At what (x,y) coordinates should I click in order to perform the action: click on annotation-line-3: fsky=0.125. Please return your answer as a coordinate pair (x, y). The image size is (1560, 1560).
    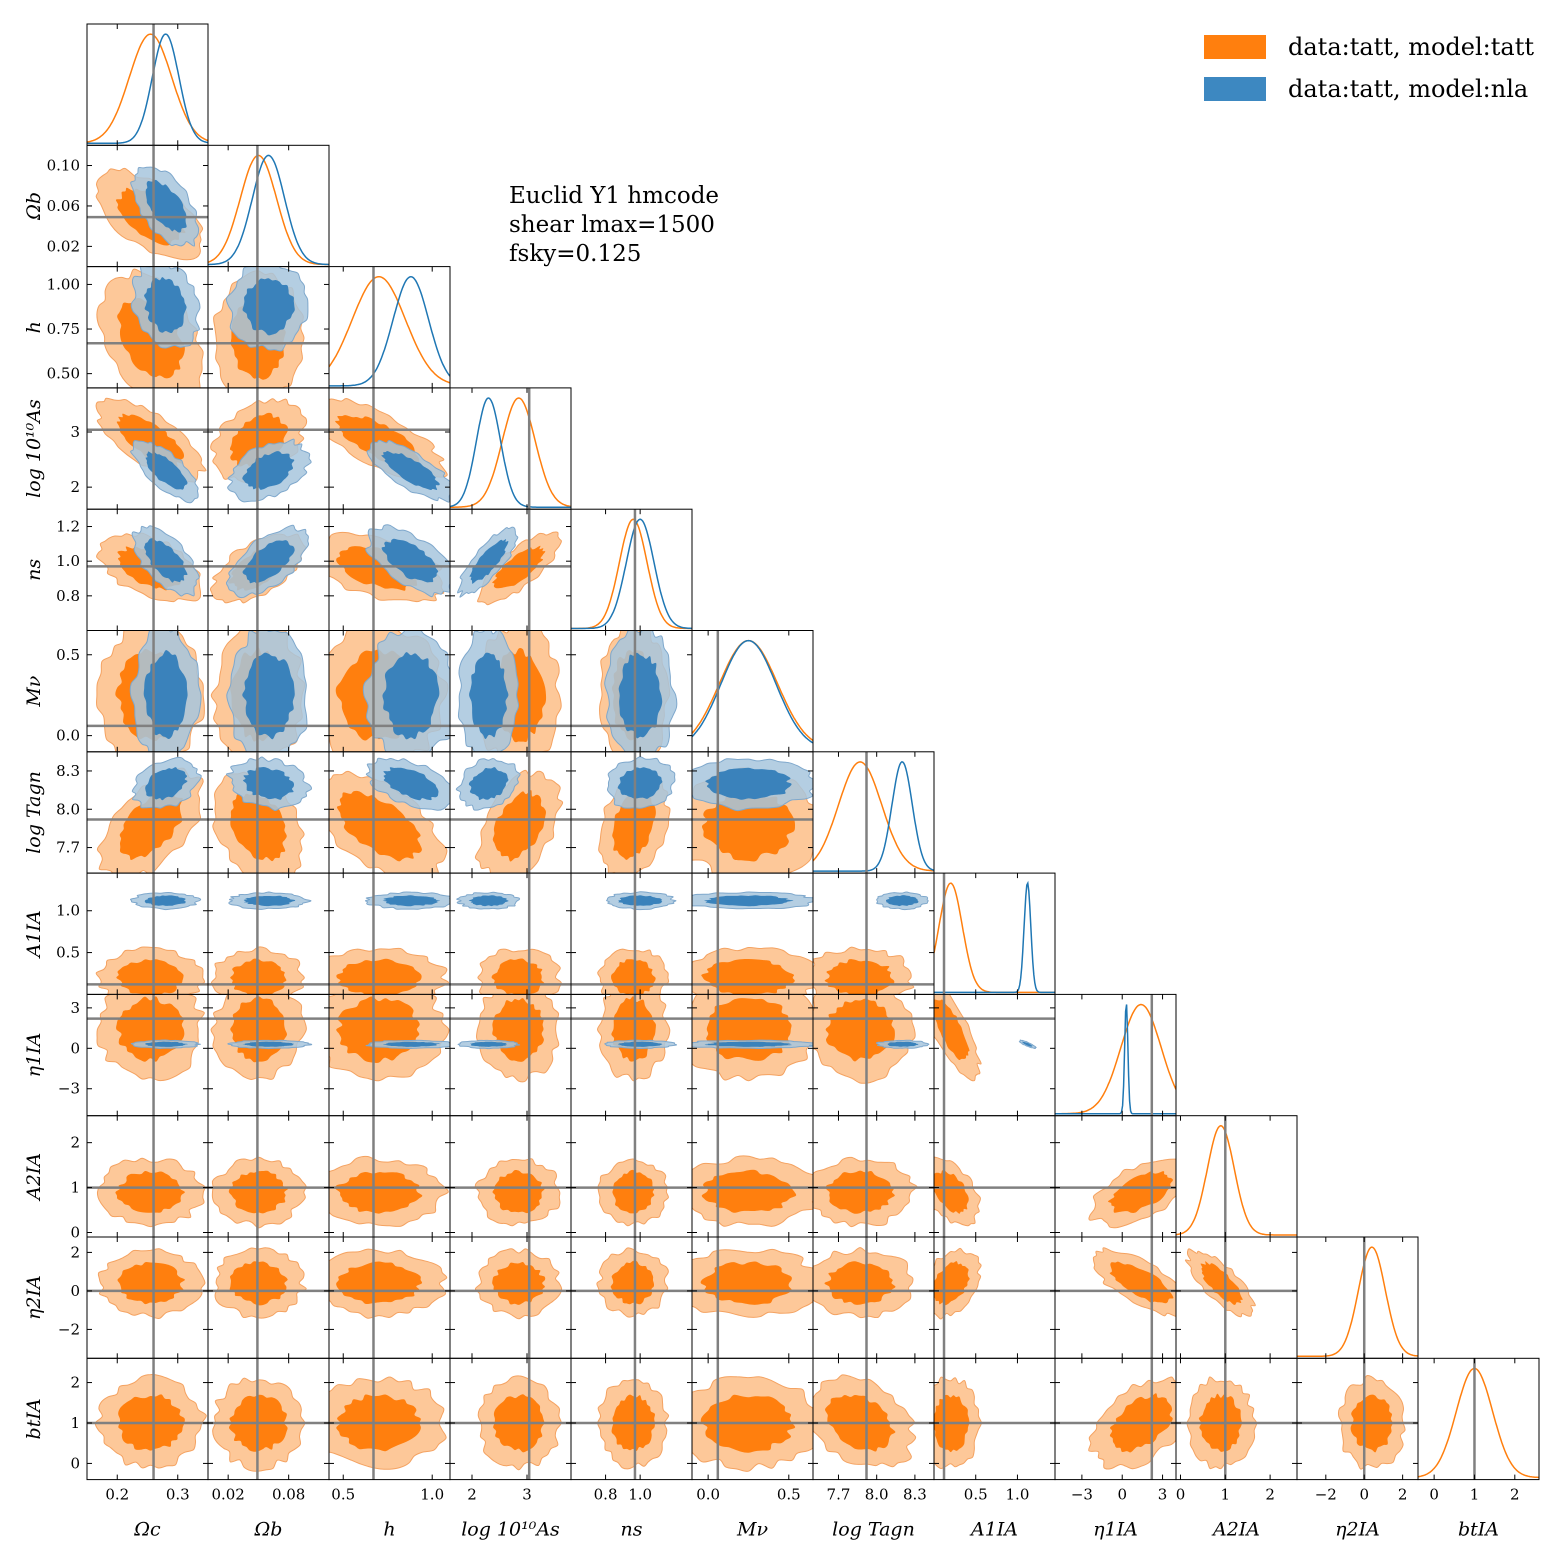
    Looking at the image, I should click on (575, 254).